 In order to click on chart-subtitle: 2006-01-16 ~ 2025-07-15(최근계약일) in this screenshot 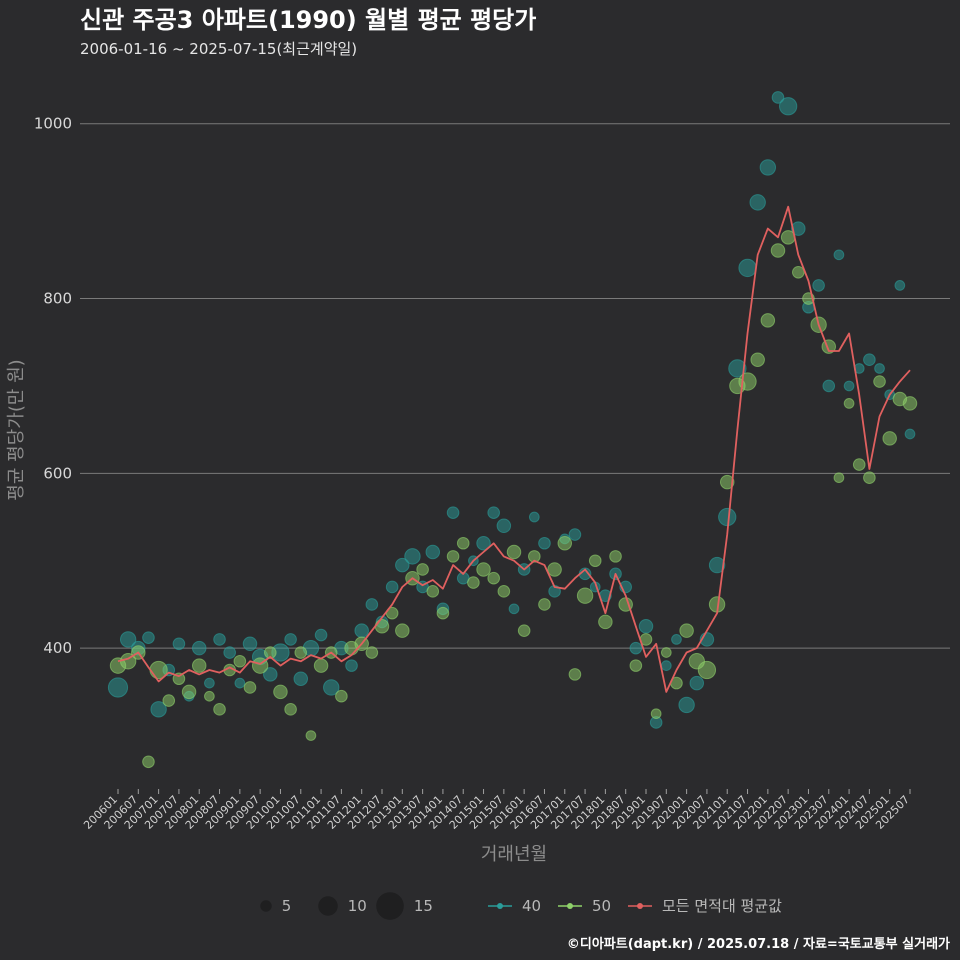, I will do `click(218, 49)`.